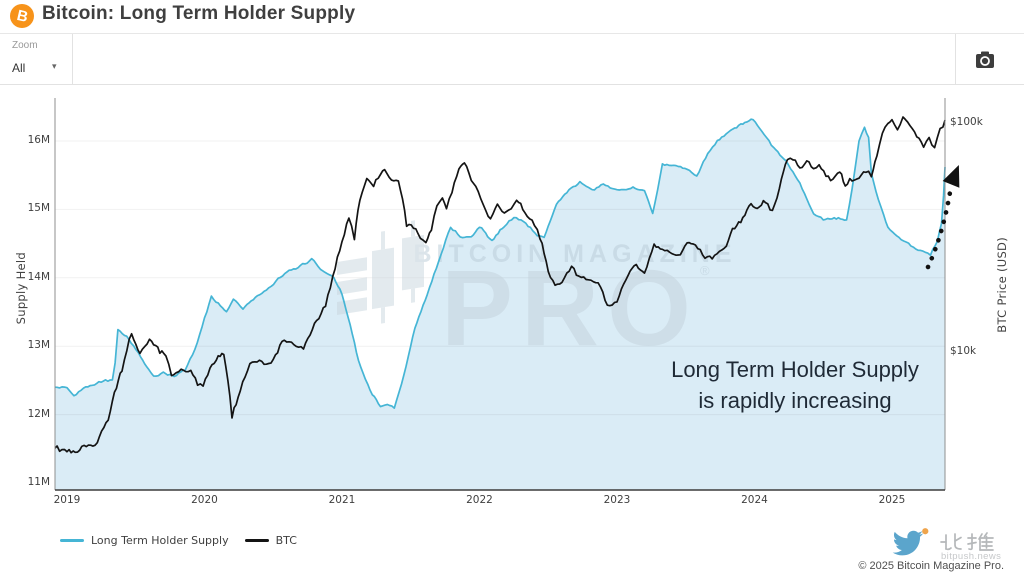 Image resolution: width=1024 pixels, height=575 pixels. What do you see at coordinates (955, 59) in the screenshot?
I see `toolbar-divider` at bounding box center [955, 59].